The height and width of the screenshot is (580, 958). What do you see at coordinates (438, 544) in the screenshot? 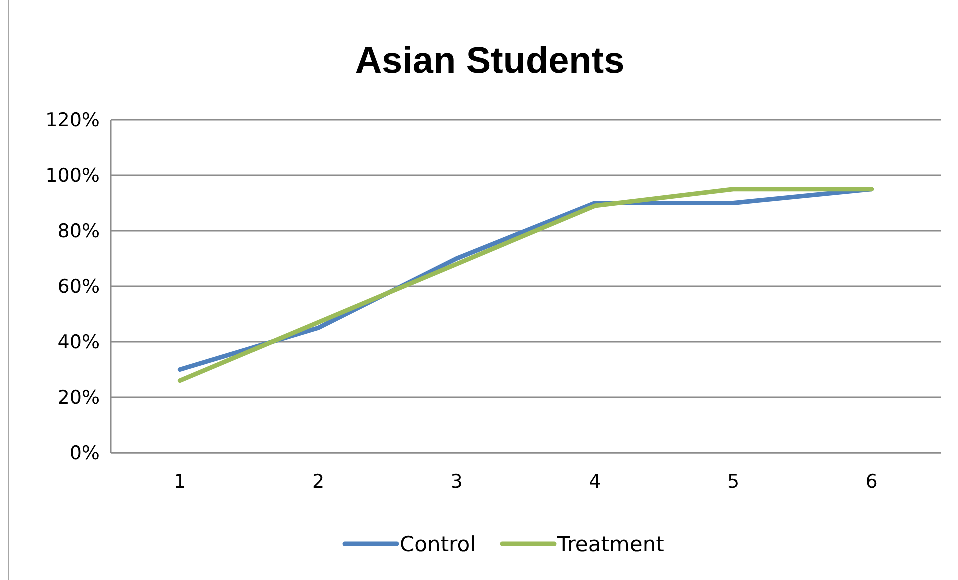
I see `legend-label: Control` at bounding box center [438, 544].